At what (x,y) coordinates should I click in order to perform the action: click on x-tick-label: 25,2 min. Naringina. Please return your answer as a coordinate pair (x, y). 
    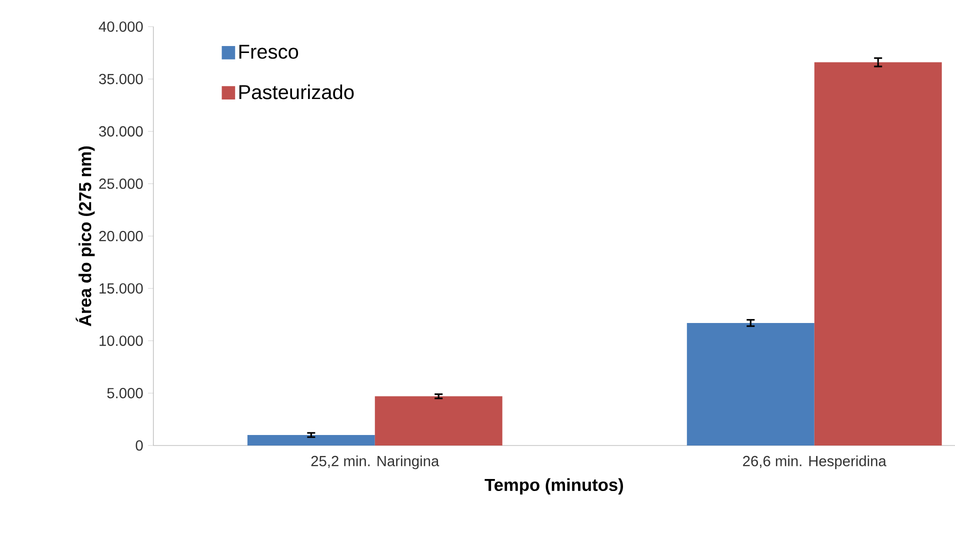
    Looking at the image, I should click on (375, 463).